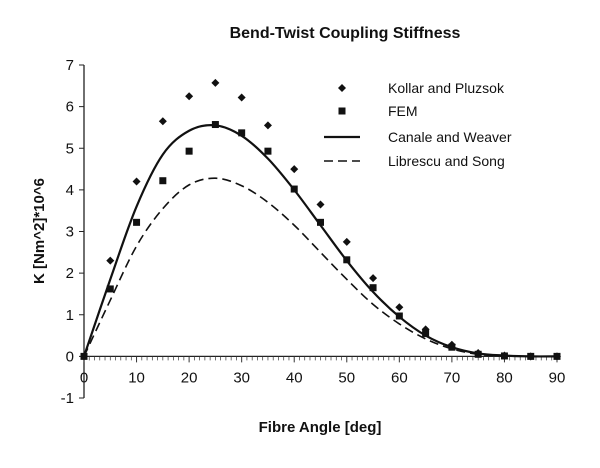 The image size is (600, 468). I want to click on x-tick-label: 60, so click(399, 377).